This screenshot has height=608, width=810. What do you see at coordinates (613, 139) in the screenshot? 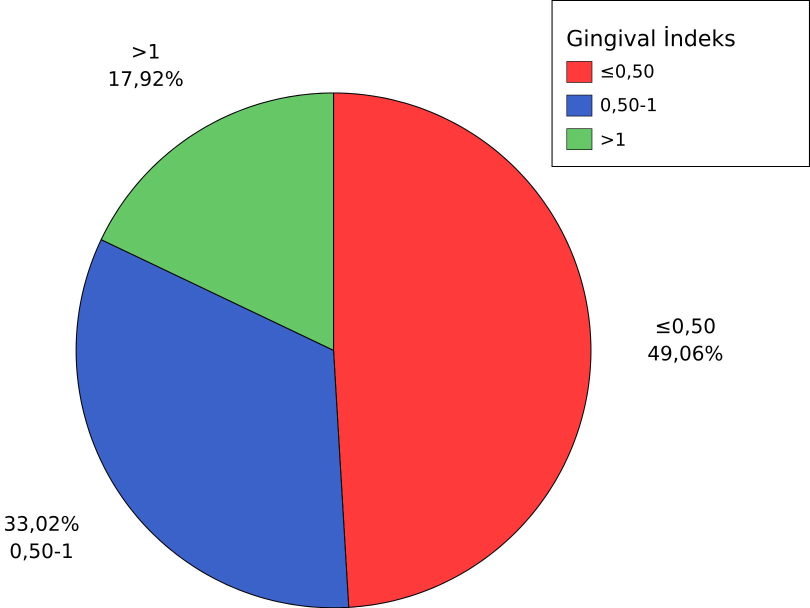
I see `legend-label: >1` at bounding box center [613, 139].